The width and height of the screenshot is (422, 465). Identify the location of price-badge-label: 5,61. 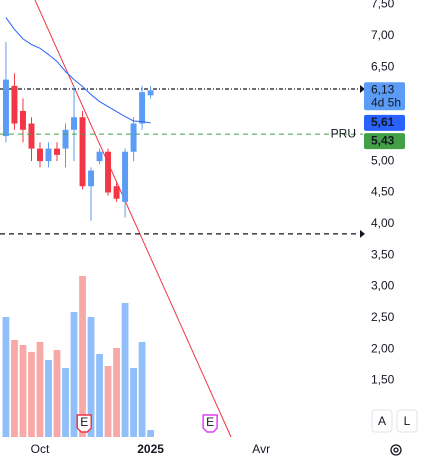
(383, 122).